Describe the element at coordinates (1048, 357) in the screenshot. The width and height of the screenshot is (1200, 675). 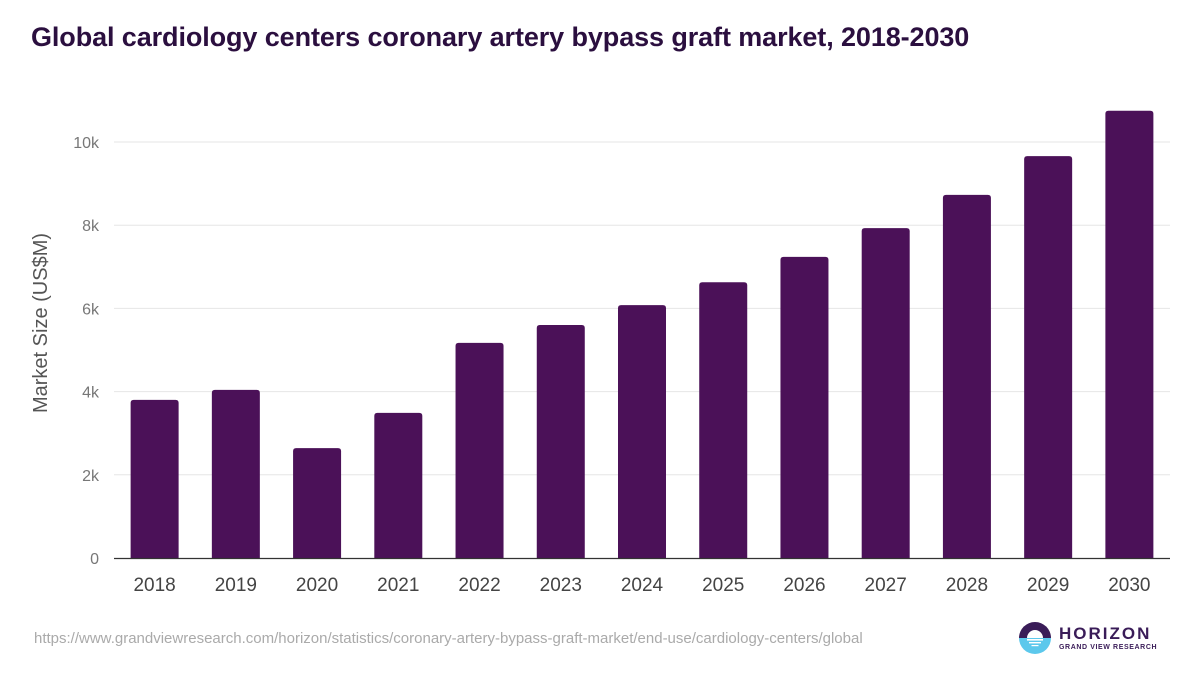
I see `bar-2029` at that location.